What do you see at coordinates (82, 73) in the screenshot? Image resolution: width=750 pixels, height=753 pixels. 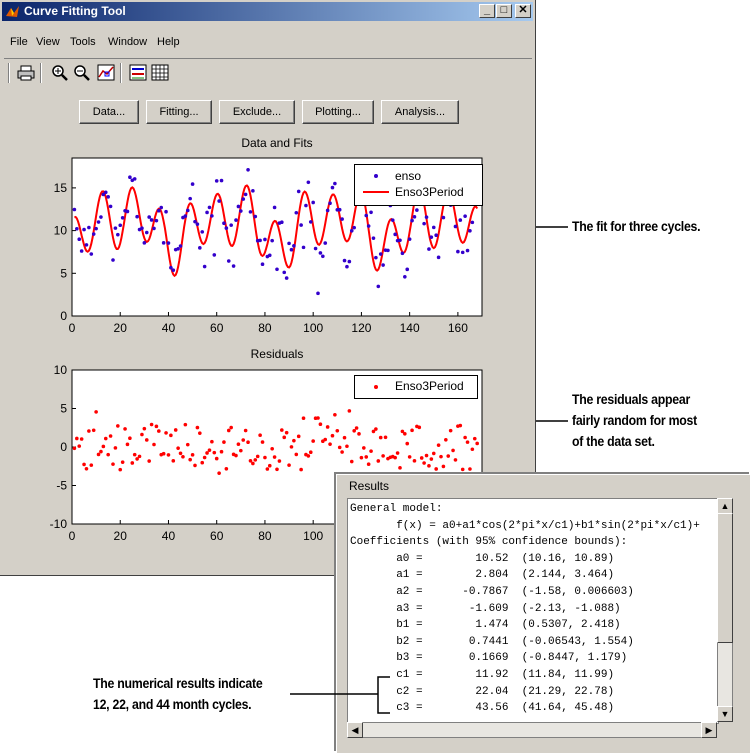 I see `zoom-out-icon` at bounding box center [82, 73].